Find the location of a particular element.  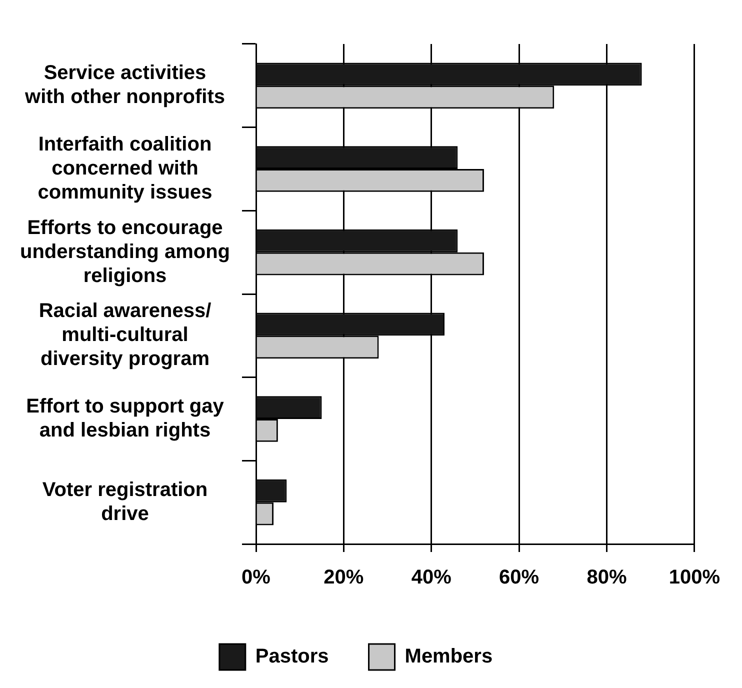

x-tick-label: 40% is located at coordinates (431, 577).